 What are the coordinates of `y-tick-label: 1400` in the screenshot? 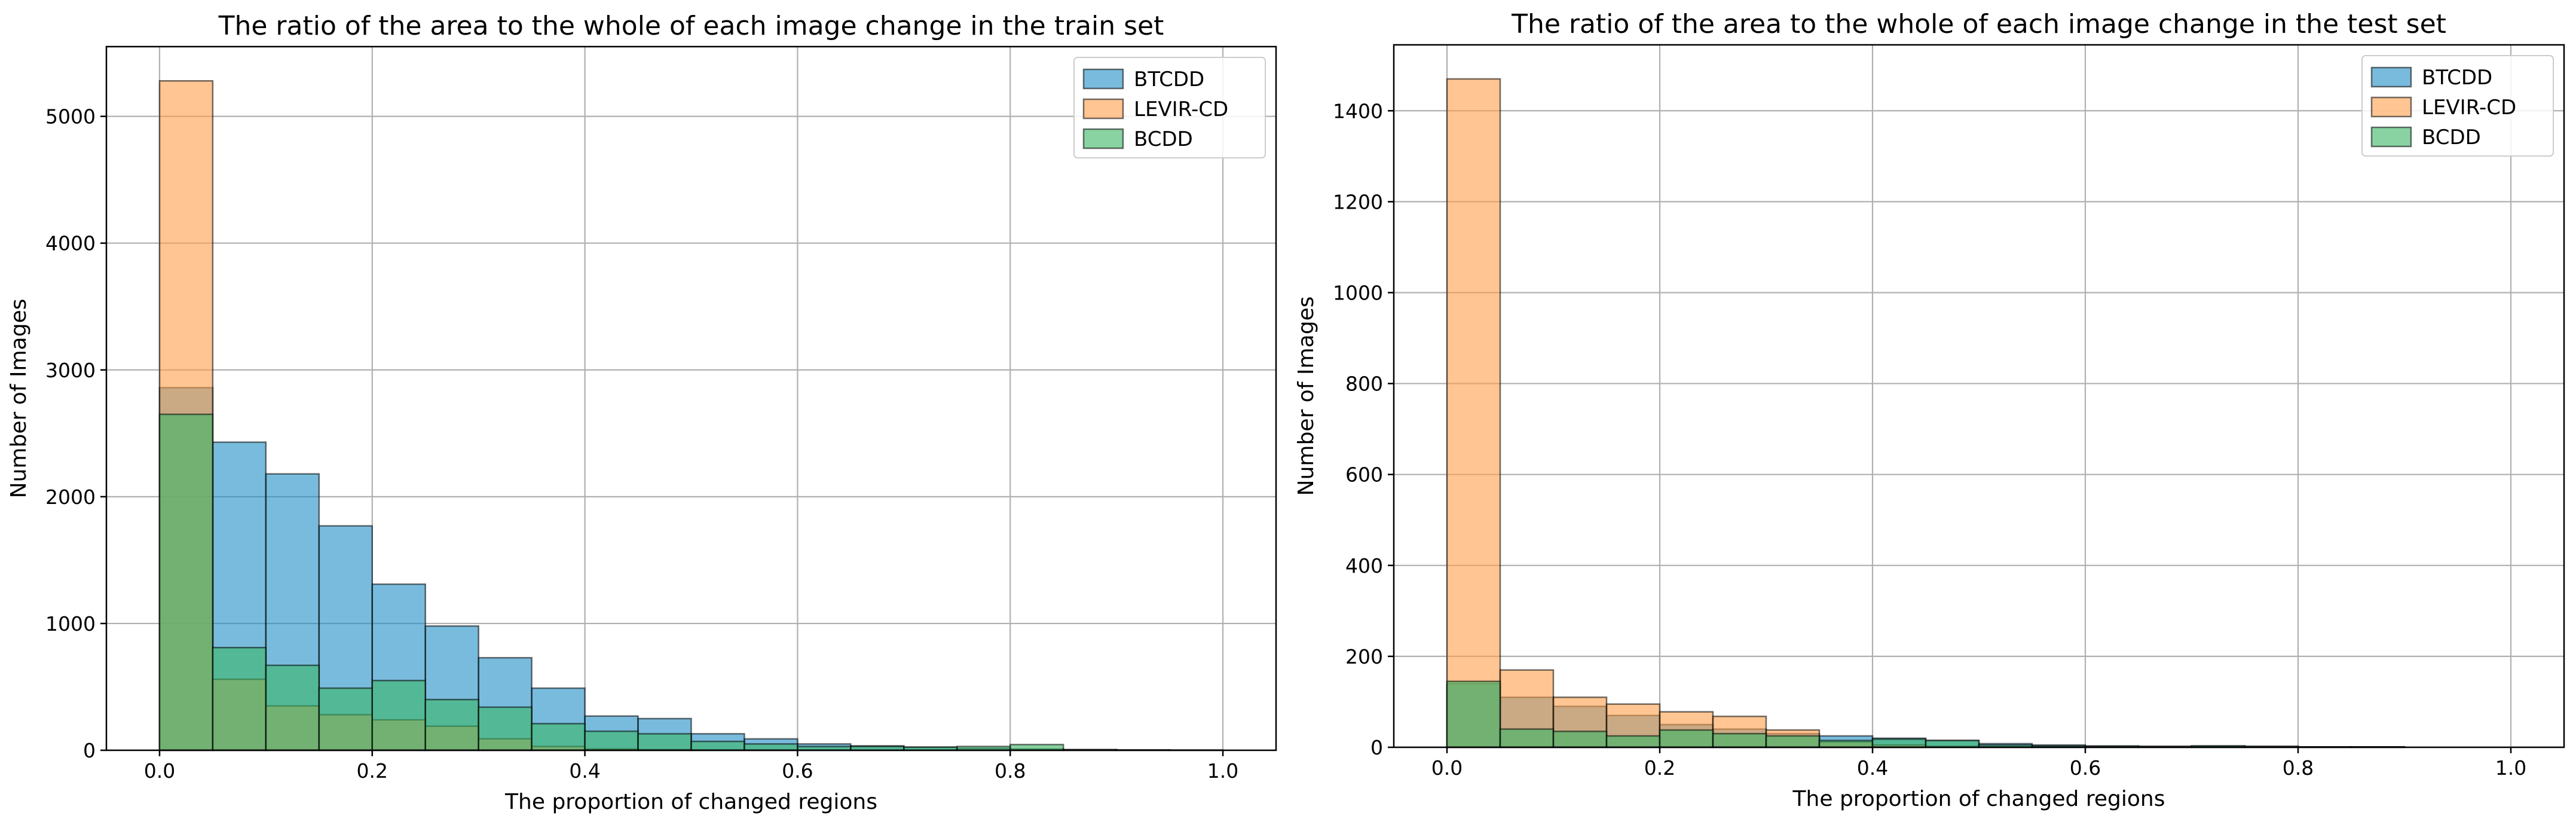 It's located at (1358, 111).